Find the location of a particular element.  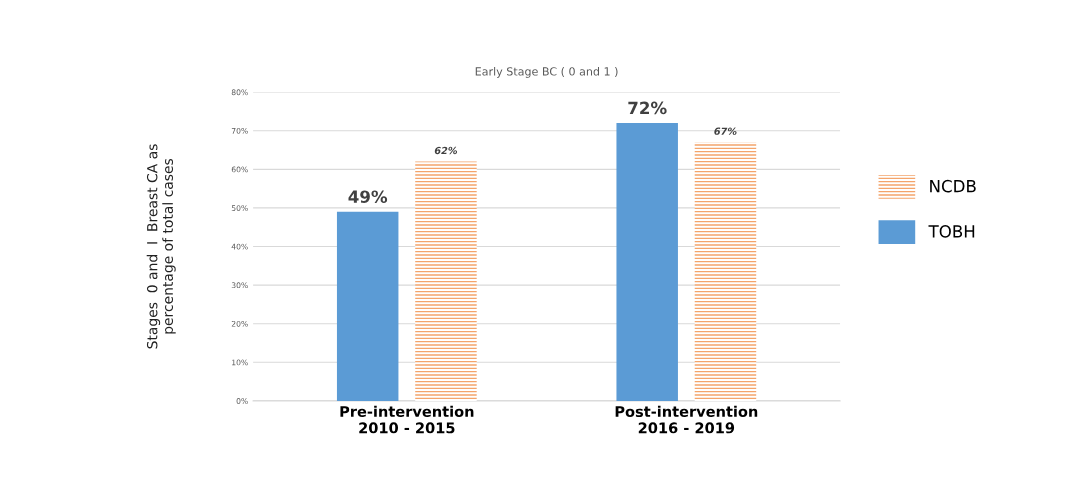

legend-label: NCDB is located at coordinates (953, 186).